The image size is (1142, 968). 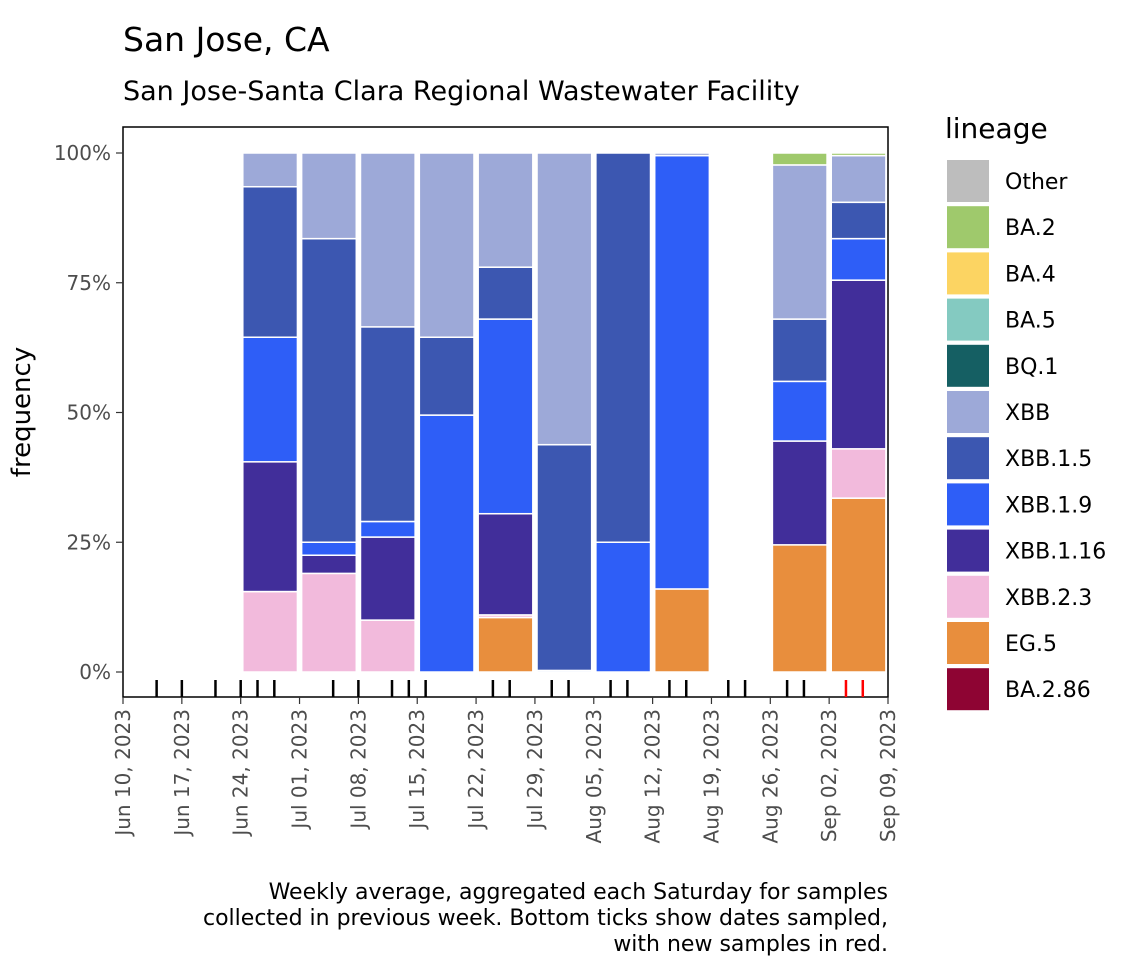 I want to click on legend-label: XBB.2.3, so click(x=1048, y=598).